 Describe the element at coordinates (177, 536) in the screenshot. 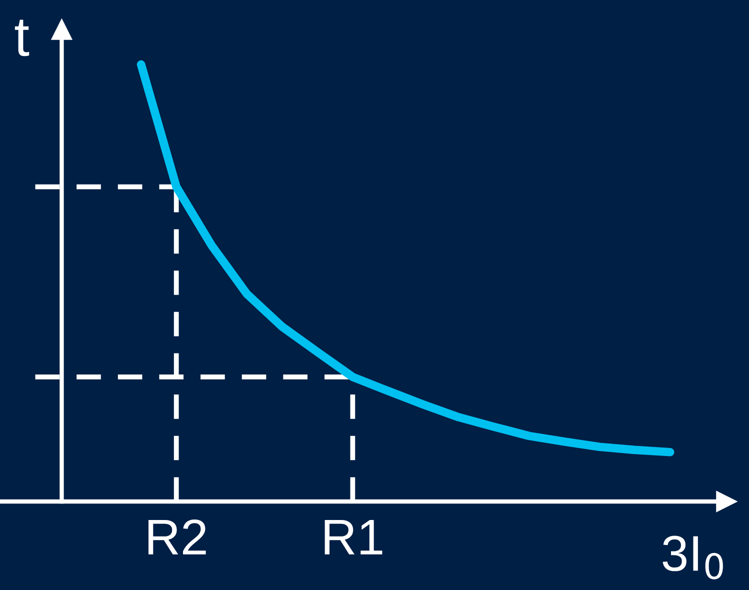

I see `x-tick-label: R2` at that location.